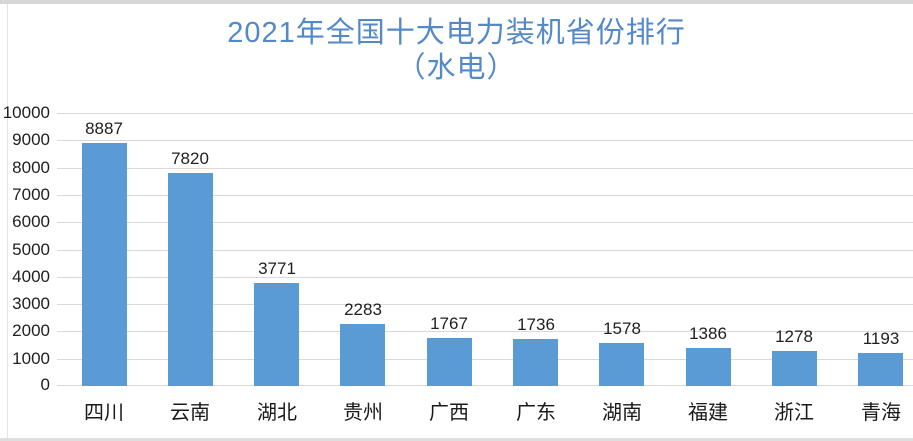  I want to click on x-axis-tick-label: 浙江, so click(794, 413).